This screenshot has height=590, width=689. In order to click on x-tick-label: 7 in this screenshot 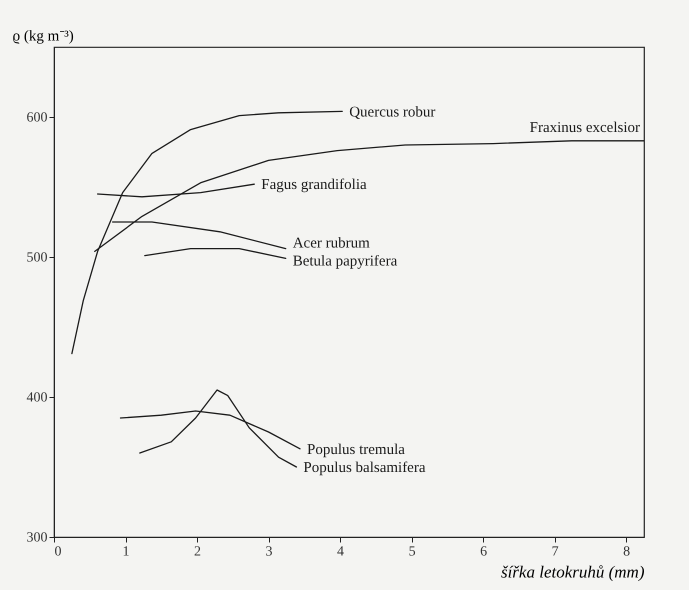, I will do `click(555, 552)`.